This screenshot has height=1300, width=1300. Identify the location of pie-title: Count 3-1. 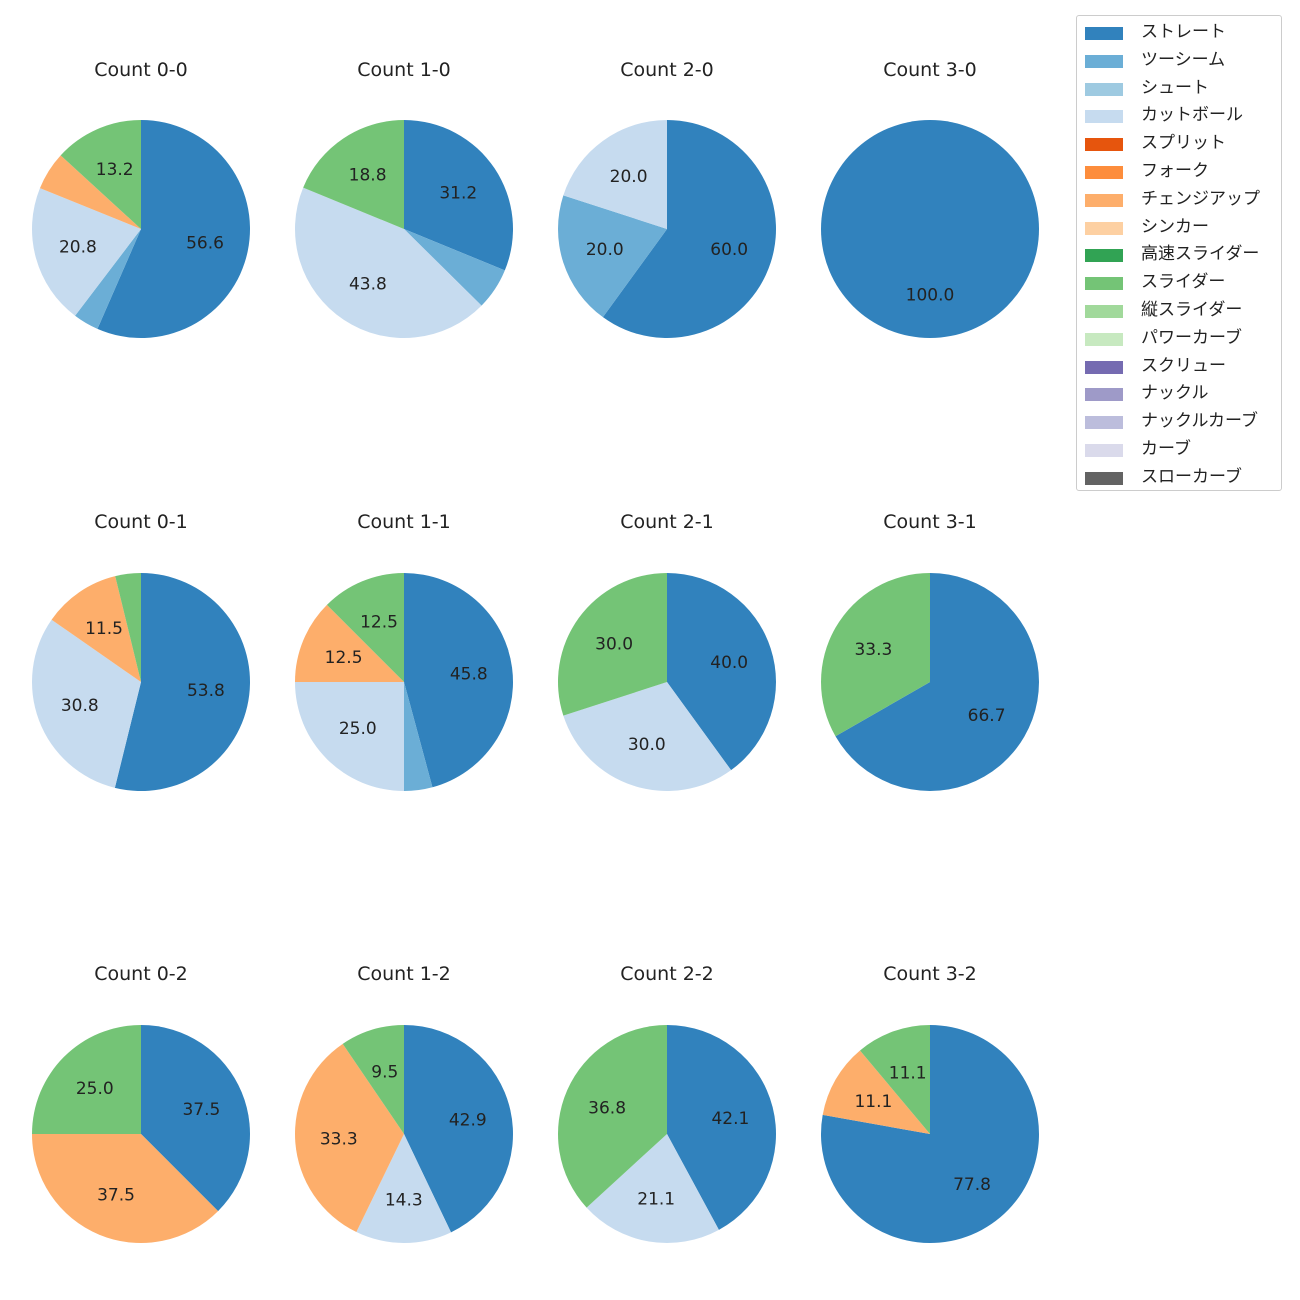
(930, 522).